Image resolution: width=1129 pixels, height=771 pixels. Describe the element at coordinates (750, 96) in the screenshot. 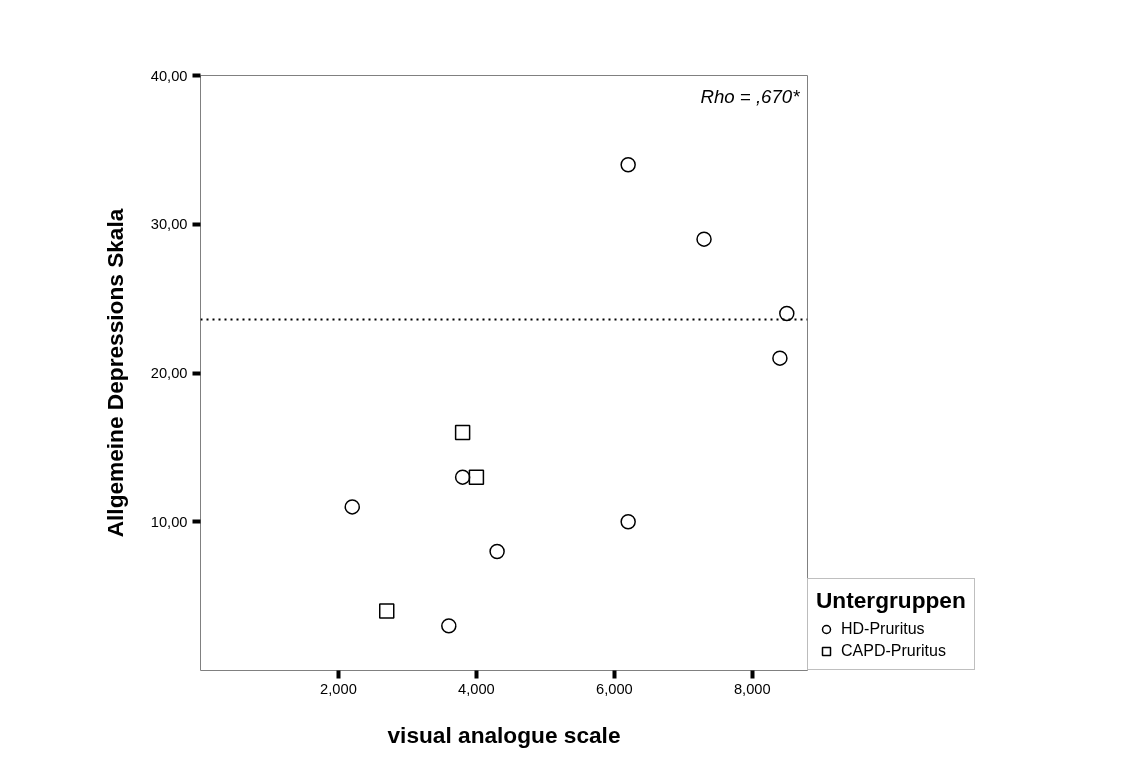

I see `annotation: Rho = ,670*` at that location.